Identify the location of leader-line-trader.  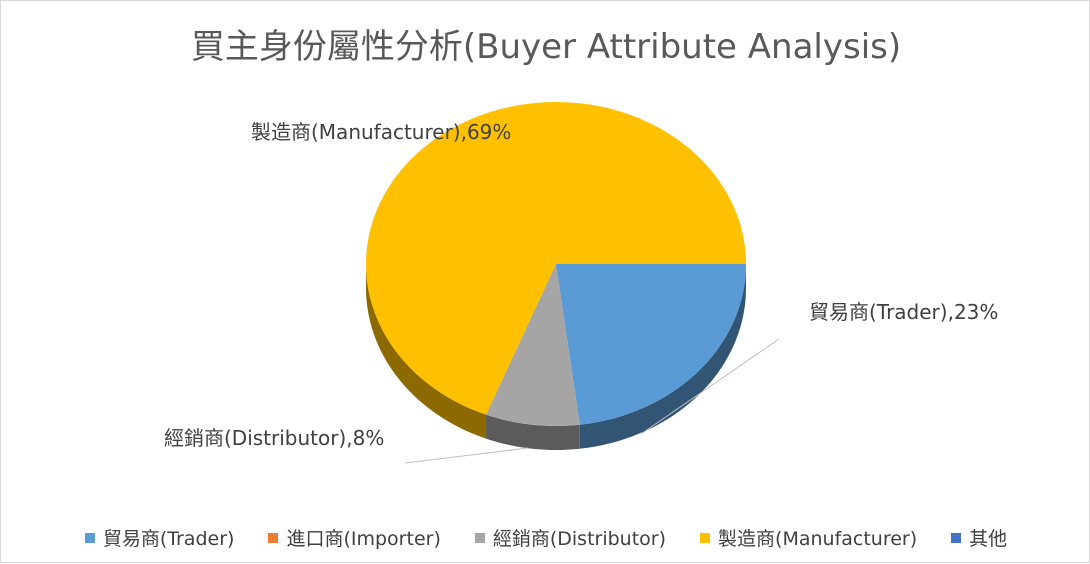
(710, 386).